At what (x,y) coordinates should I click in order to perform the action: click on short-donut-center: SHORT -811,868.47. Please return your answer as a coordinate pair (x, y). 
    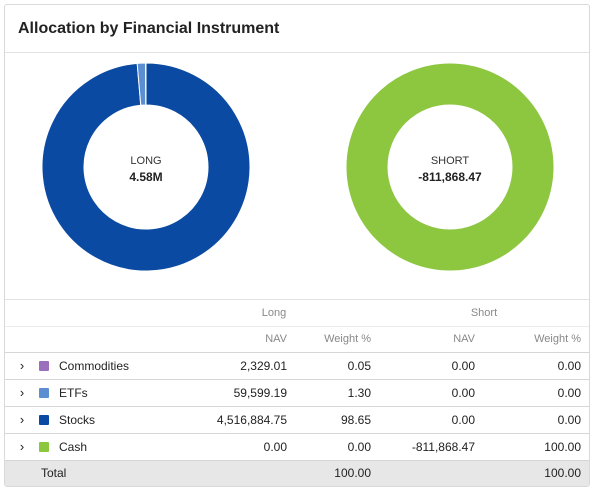
    Looking at the image, I should click on (450, 169).